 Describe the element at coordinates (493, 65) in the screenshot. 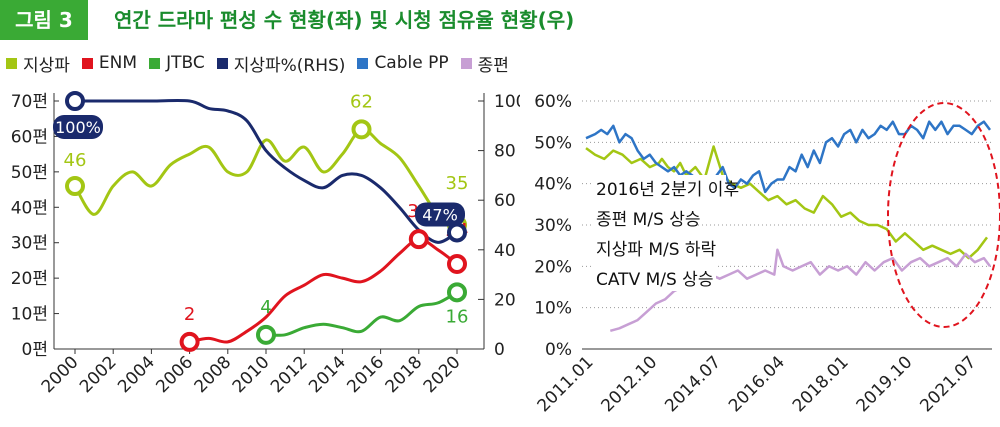

I see `legend-label: 종편` at that location.